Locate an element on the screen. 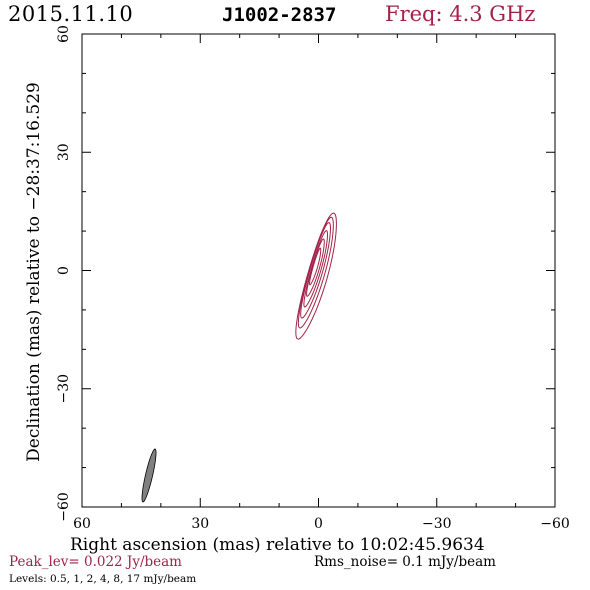  x-tick-label: −30 is located at coordinates (437, 524).